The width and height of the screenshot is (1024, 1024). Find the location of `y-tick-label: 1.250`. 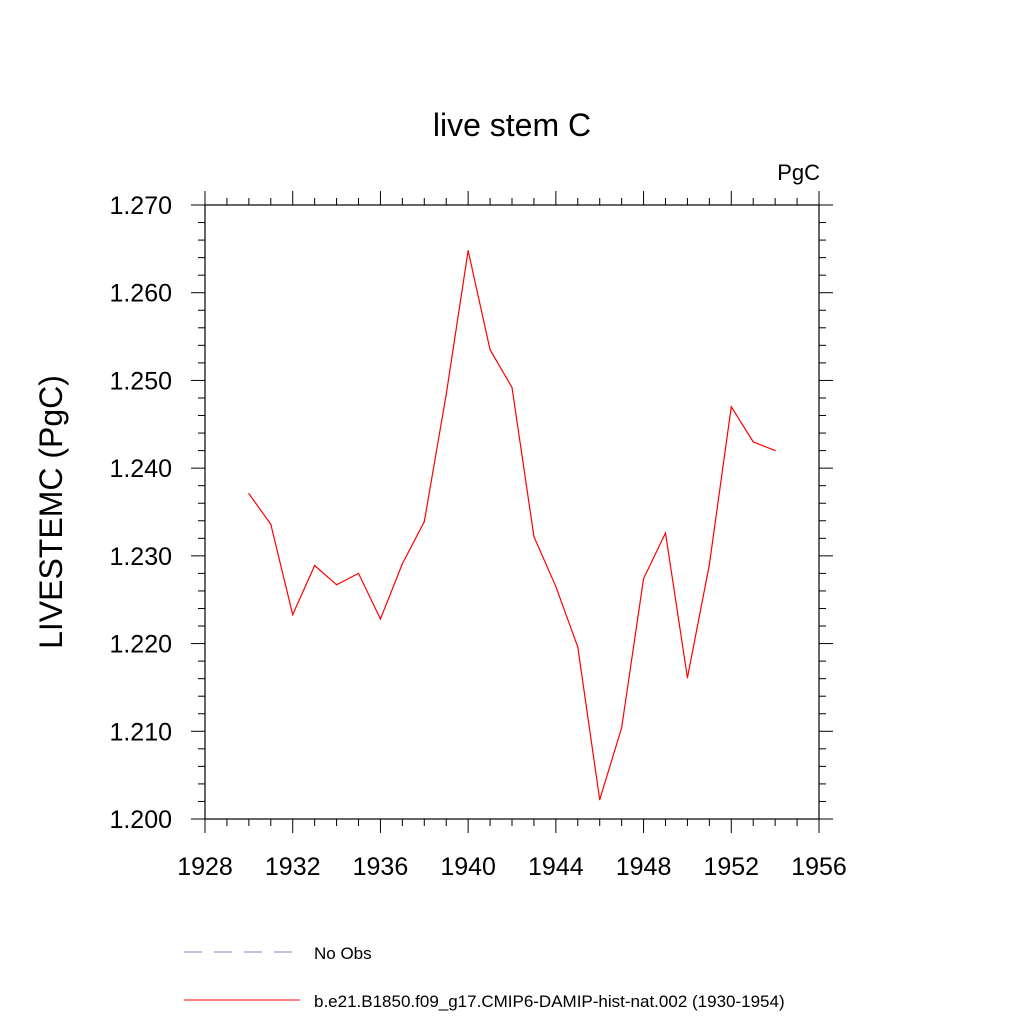

y-tick-label: 1.250 is located at coordinates (140, 381).